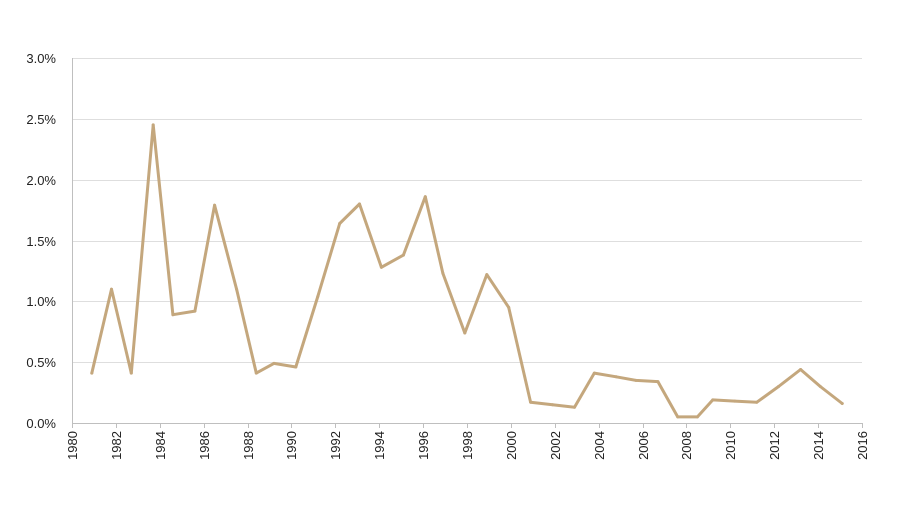 Image resolution: width=900 pixels, height=506 pixels. I want to click on x-tick-label: 1994, so click(379, 445).